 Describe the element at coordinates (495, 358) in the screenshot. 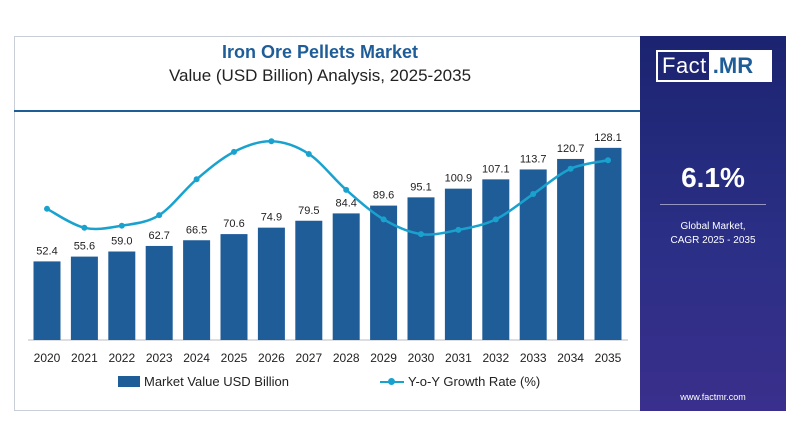

I see `x-tick-label-2032: 2032` at that location.